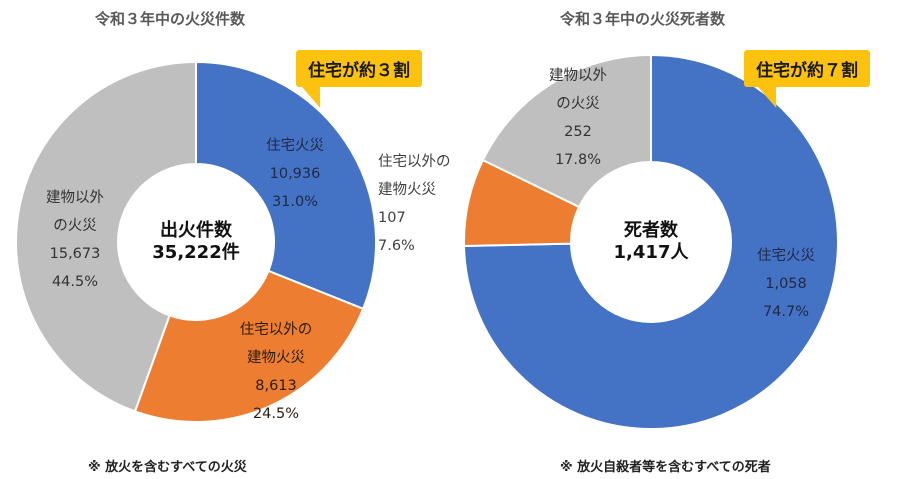 Image resolution: width=897 pixels, height=479 pixels. I want to click on slice-label-housing-fires: 住宅火災 1,058 74.7%, so click(786, 284).